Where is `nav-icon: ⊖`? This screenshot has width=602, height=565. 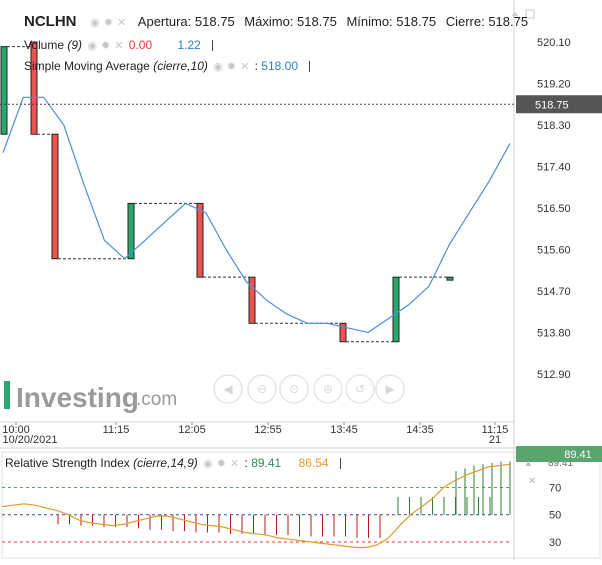 nav-icon: ⊖ is located at coordinates (262, 389).